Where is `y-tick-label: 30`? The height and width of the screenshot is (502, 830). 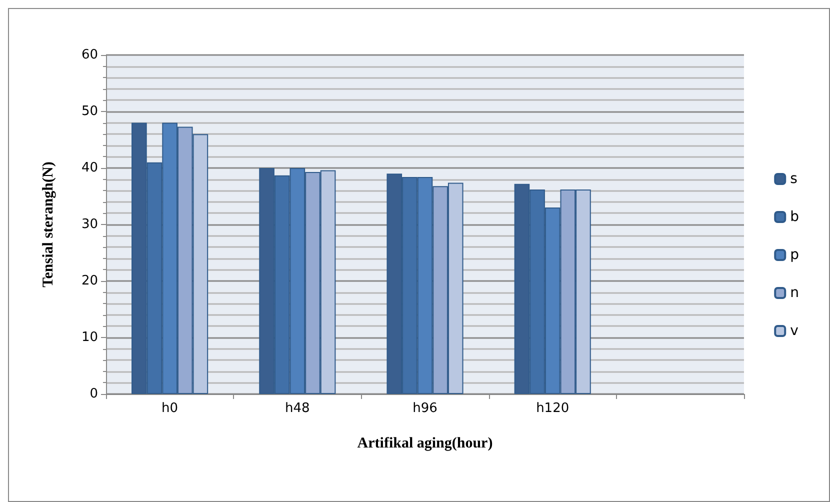 y-tick-label: 30 is located at coordinates (89, 224).